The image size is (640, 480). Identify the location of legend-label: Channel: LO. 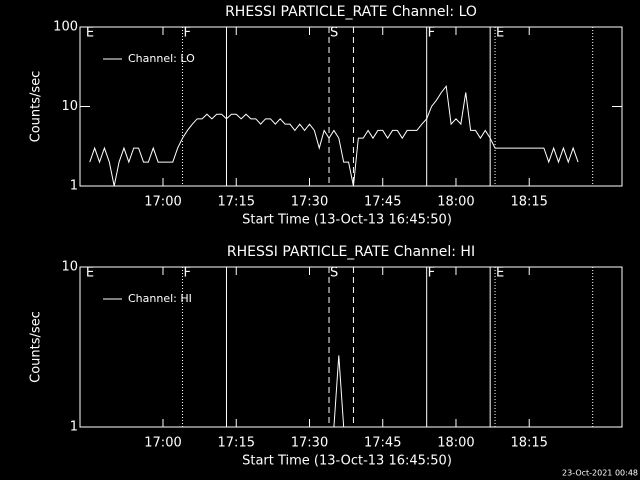
(161, 58).